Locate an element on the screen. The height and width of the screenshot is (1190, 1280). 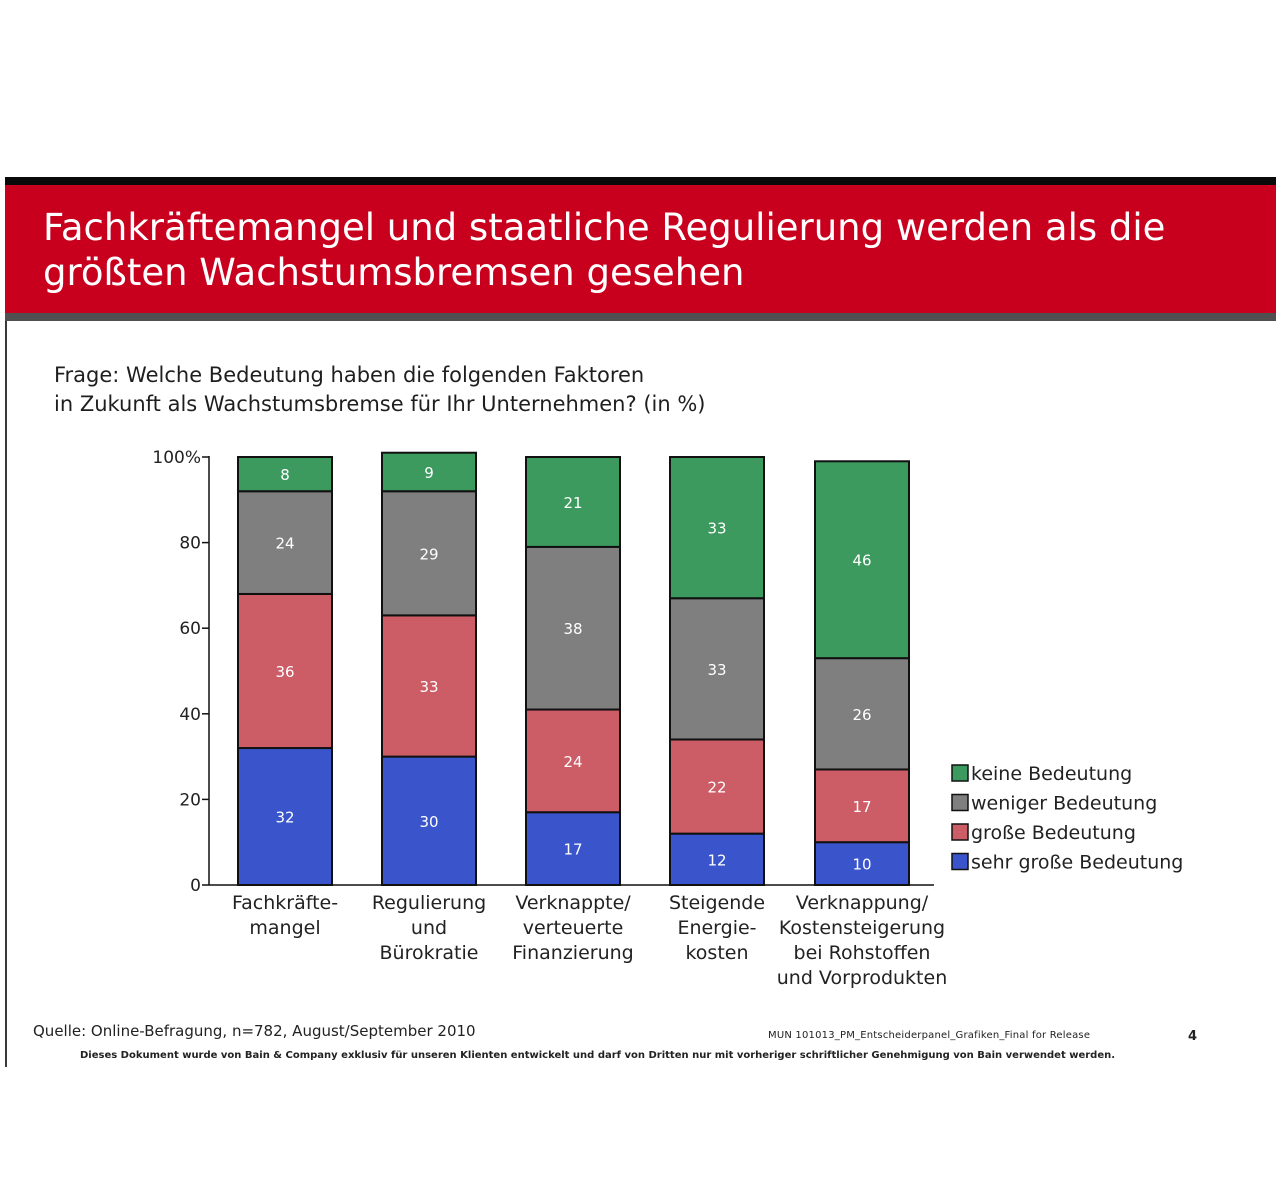
bar-value-label: 29 is located at coordinates (428, 554).